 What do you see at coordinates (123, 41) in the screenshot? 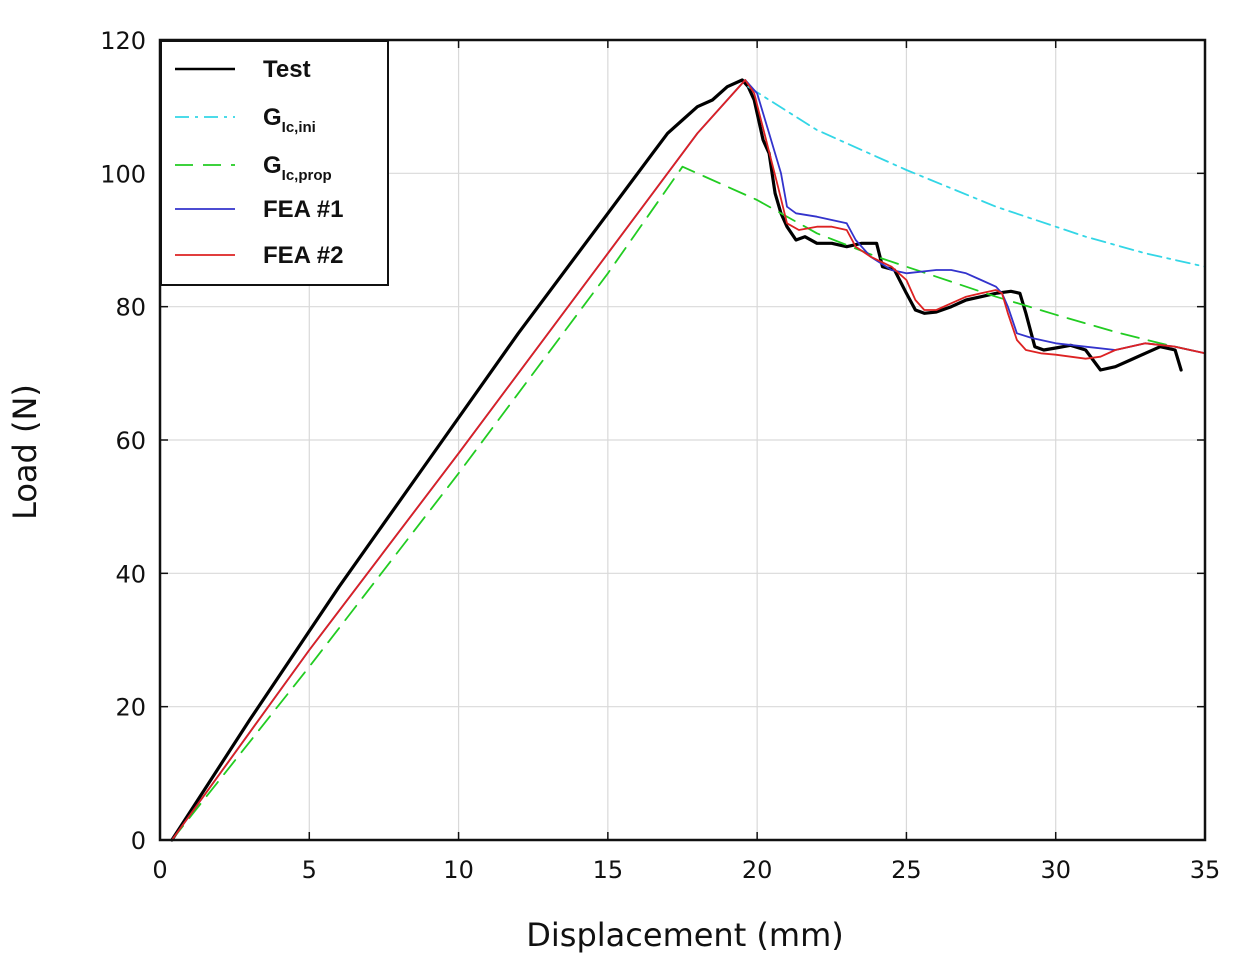
I see `y-tick-label: 120` at bounding box center [123, 41].